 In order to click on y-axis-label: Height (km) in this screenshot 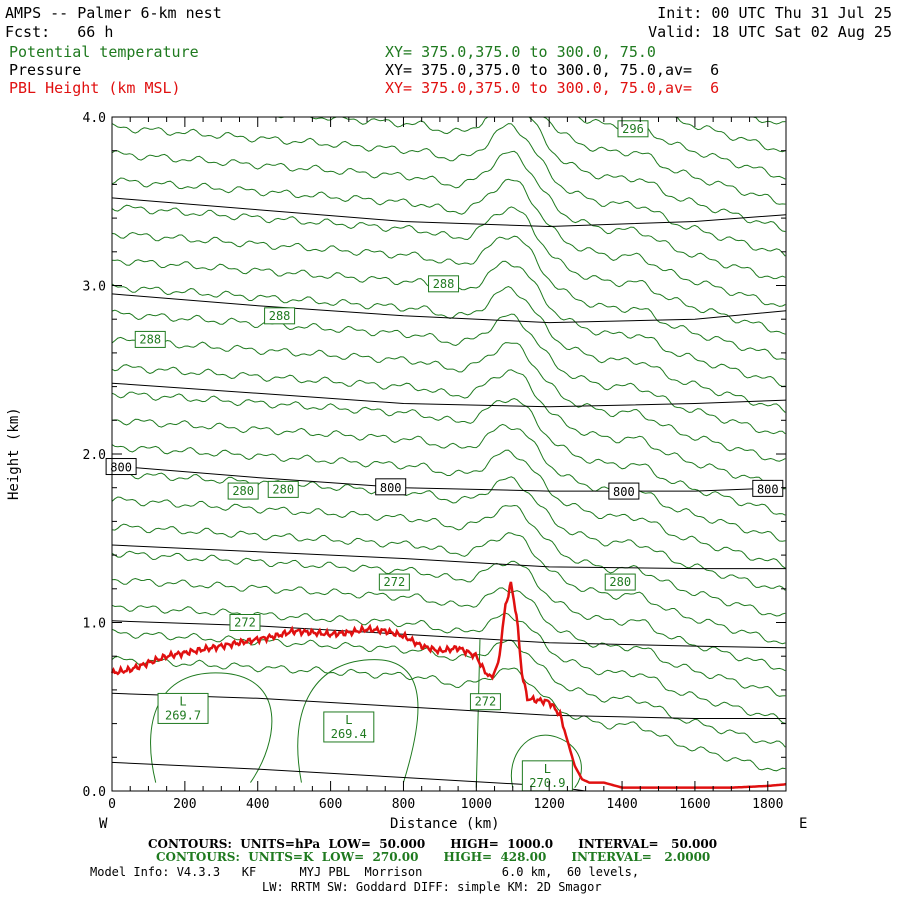, I will do `click(14, 453)`.